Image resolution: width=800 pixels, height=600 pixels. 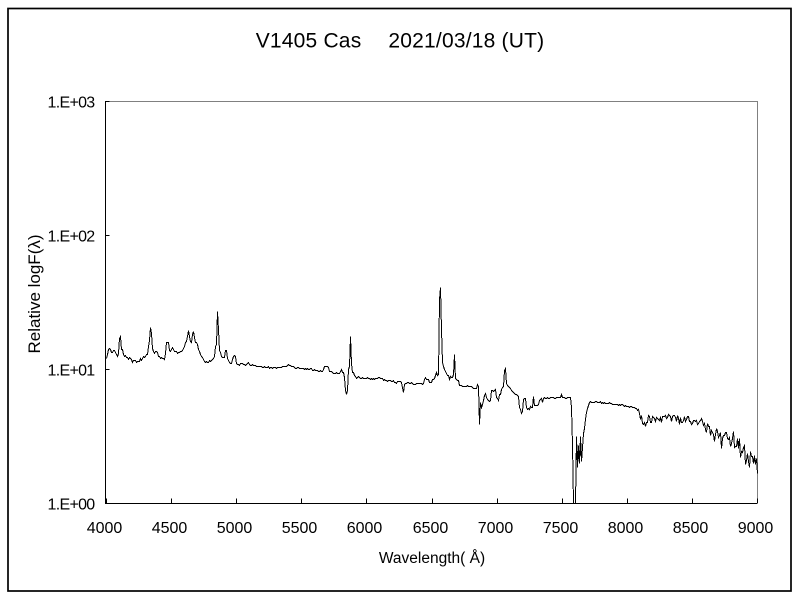 What do you see at coordinates (34, 293) in the screenshot?
I see `svg-text: Relative logF(λ)` at bounding box center [34, 293].